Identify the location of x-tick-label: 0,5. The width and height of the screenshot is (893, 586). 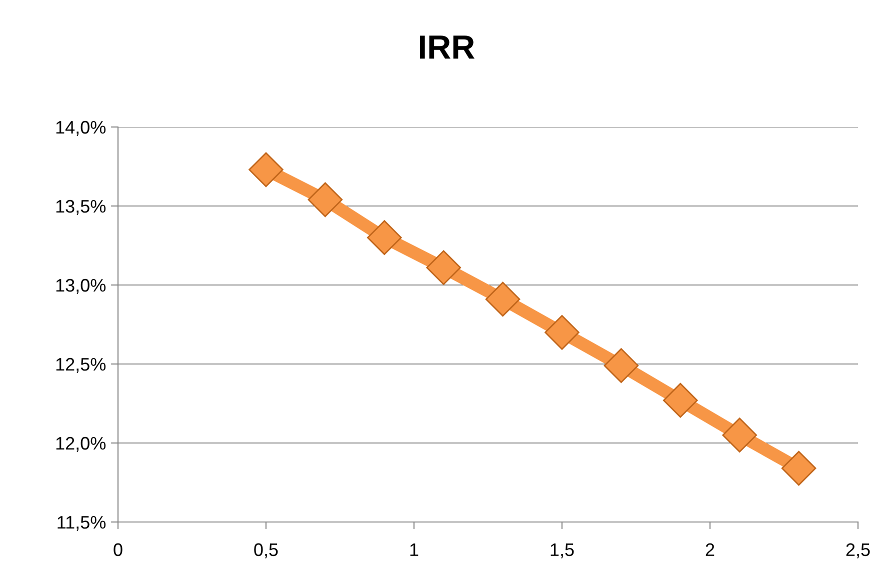
(266, 550).